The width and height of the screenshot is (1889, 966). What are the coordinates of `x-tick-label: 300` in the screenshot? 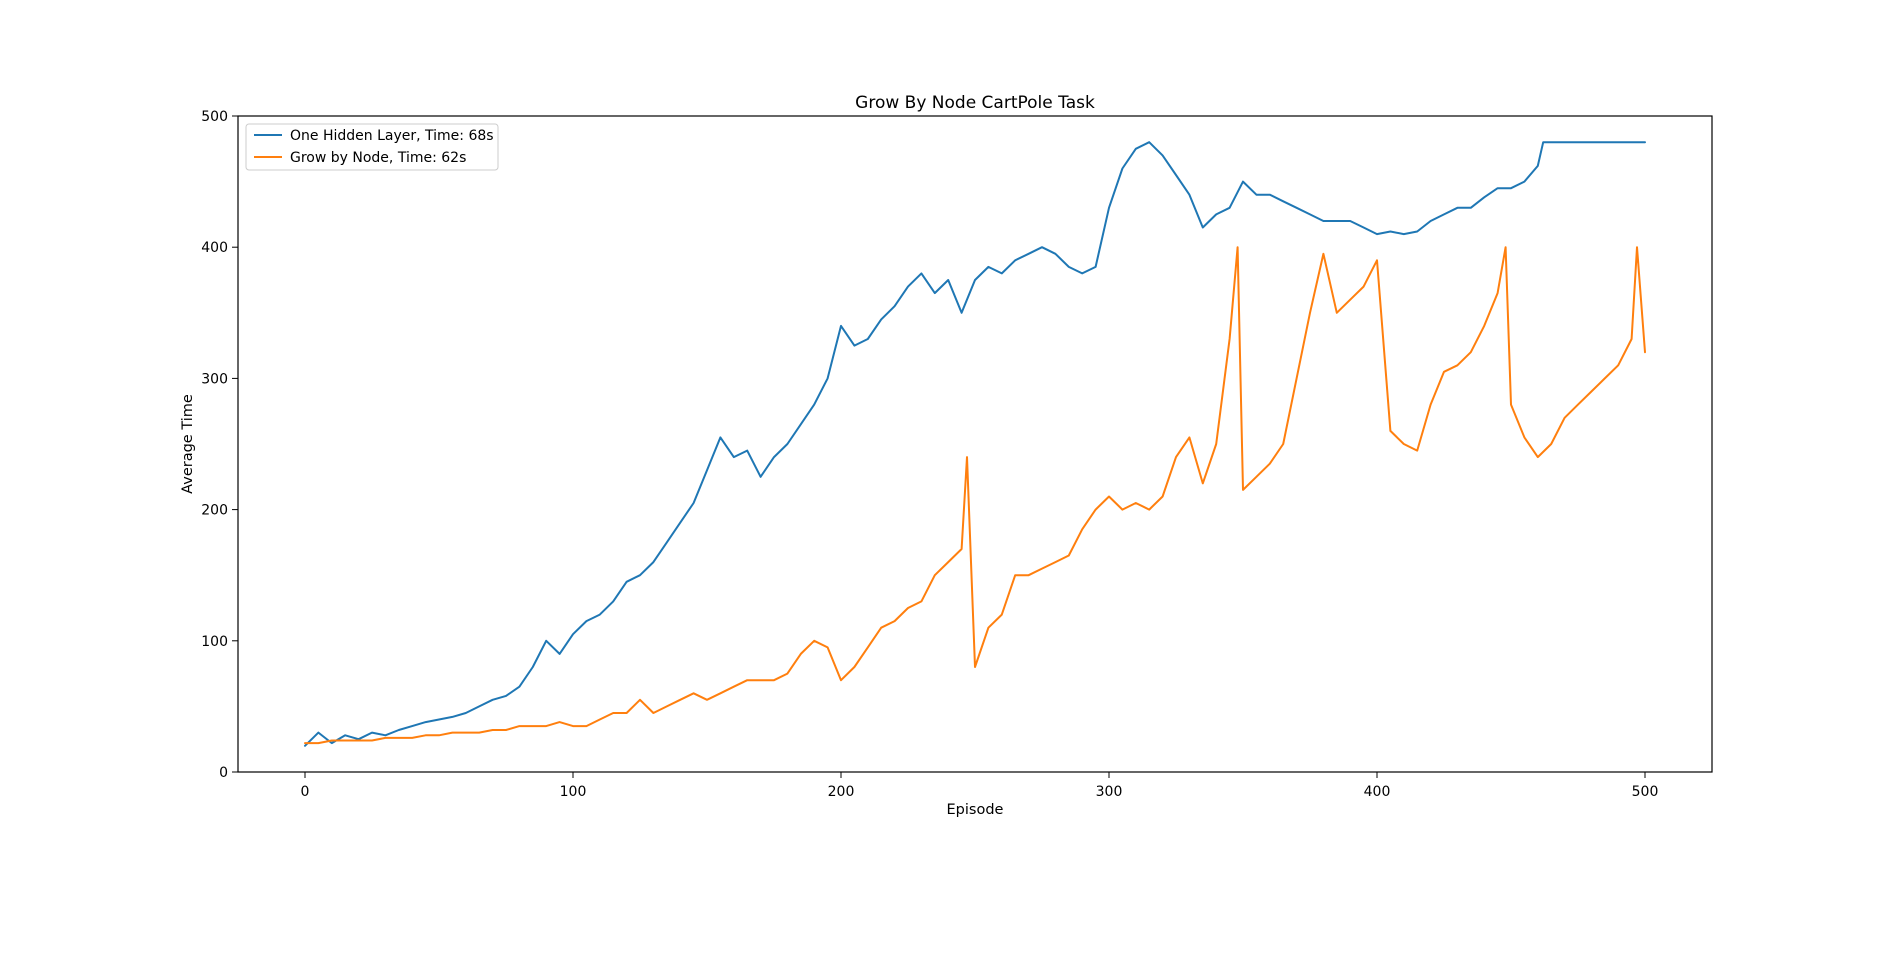 It's located at (1109, 792).